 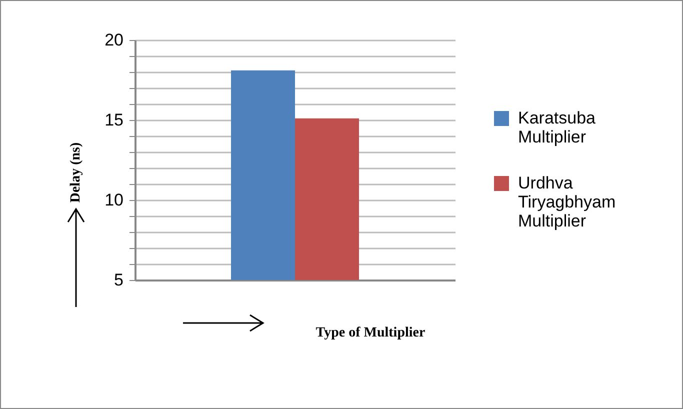 What do you see at coordinates (371, 333) in the screenshot?
I see `x-axis-title: Type of Multiplier` at bounding box center [371, 333].